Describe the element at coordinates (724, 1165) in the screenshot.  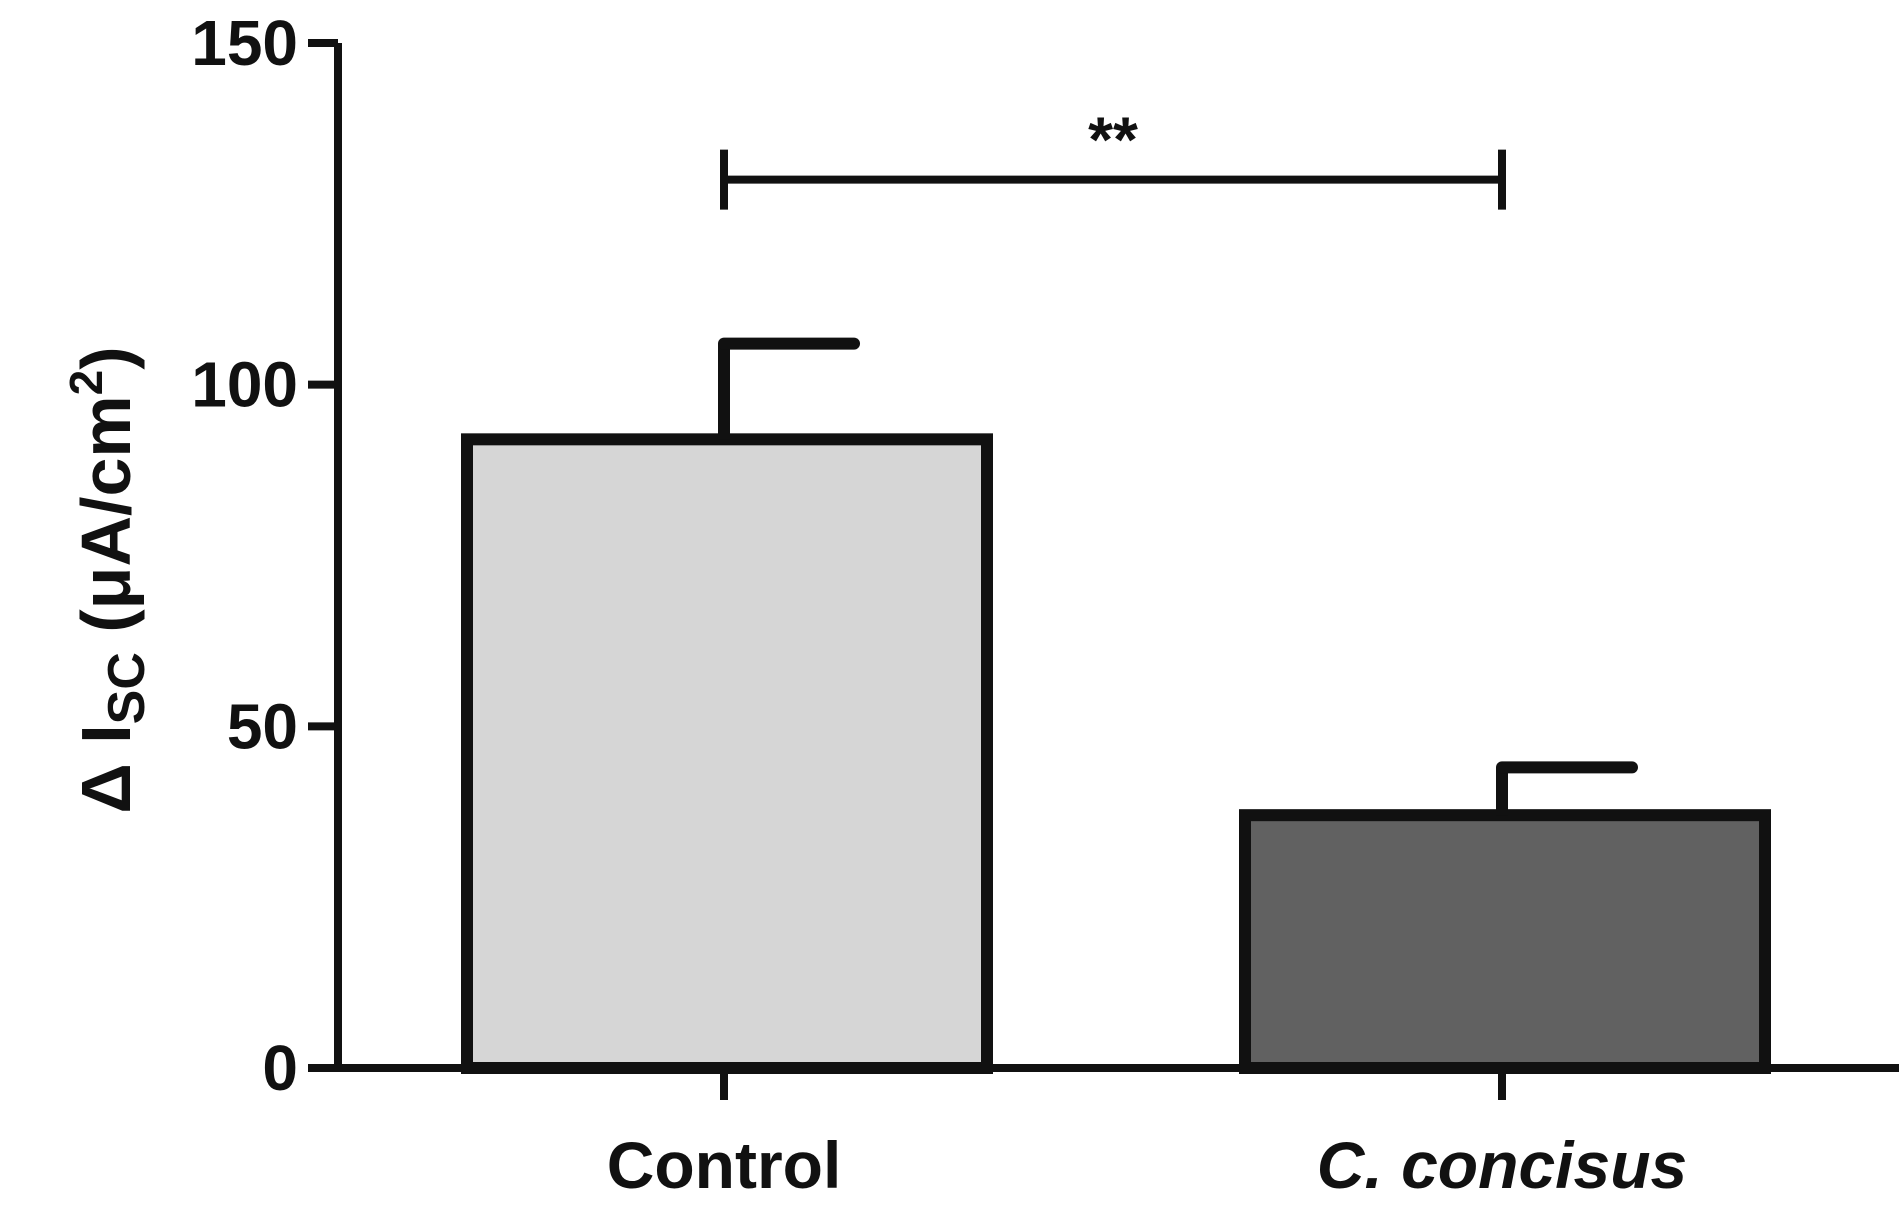
I see `x-category-label: Control` at that location.